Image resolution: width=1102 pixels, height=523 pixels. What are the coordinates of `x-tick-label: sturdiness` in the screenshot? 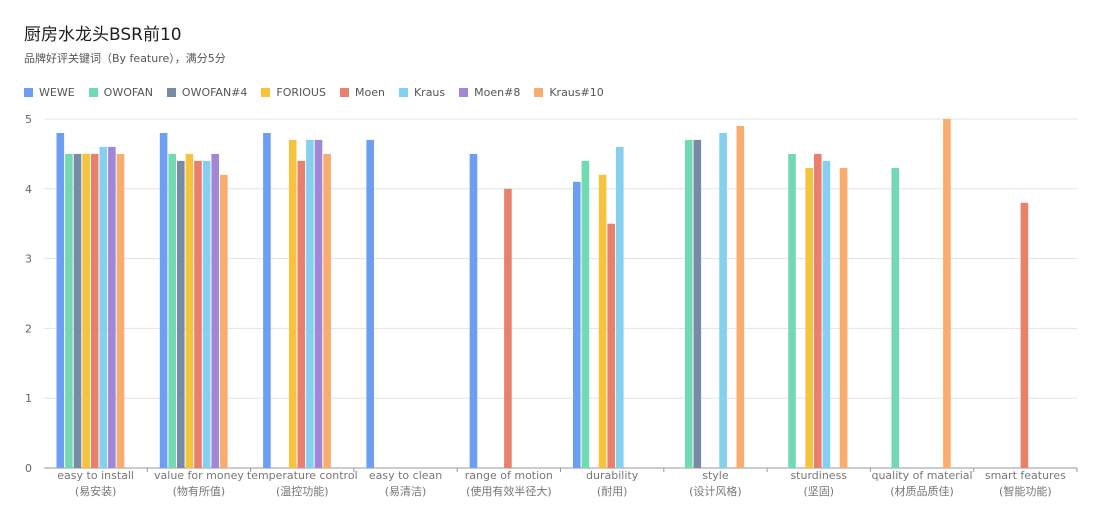 It's located at (818, 475).